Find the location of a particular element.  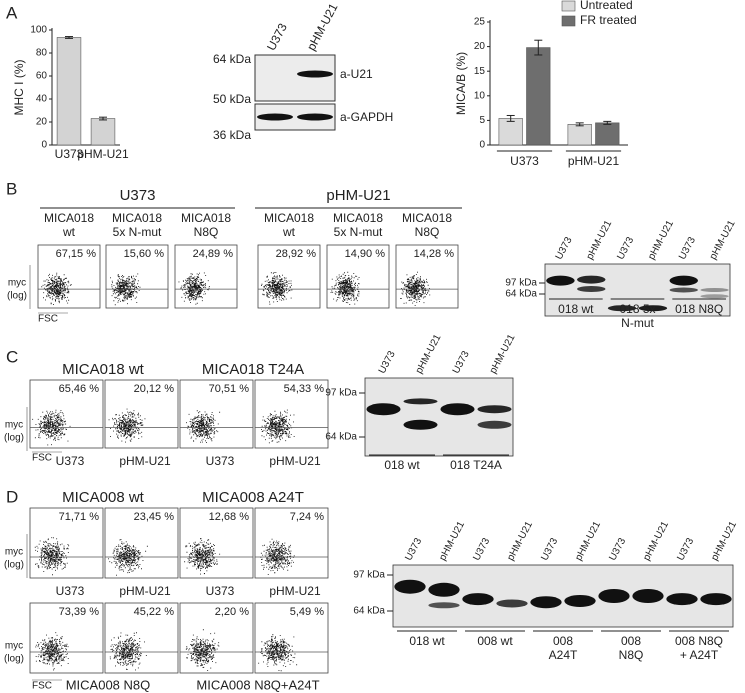

panel-label: A is located at coordinates (12, 12).